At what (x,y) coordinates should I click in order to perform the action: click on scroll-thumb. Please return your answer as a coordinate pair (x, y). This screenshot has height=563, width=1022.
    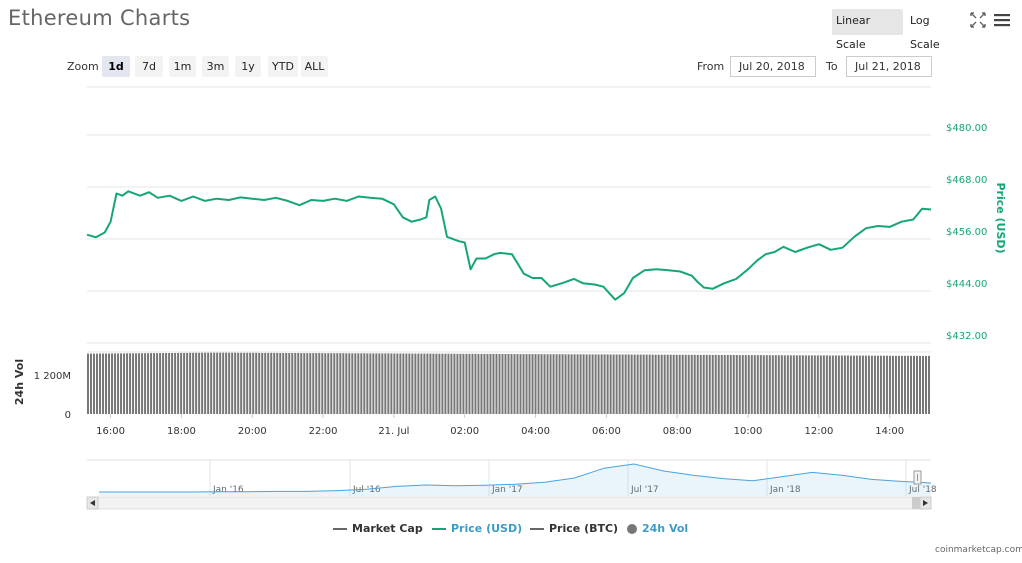
    Looking at the image, I should click on (916, 503).